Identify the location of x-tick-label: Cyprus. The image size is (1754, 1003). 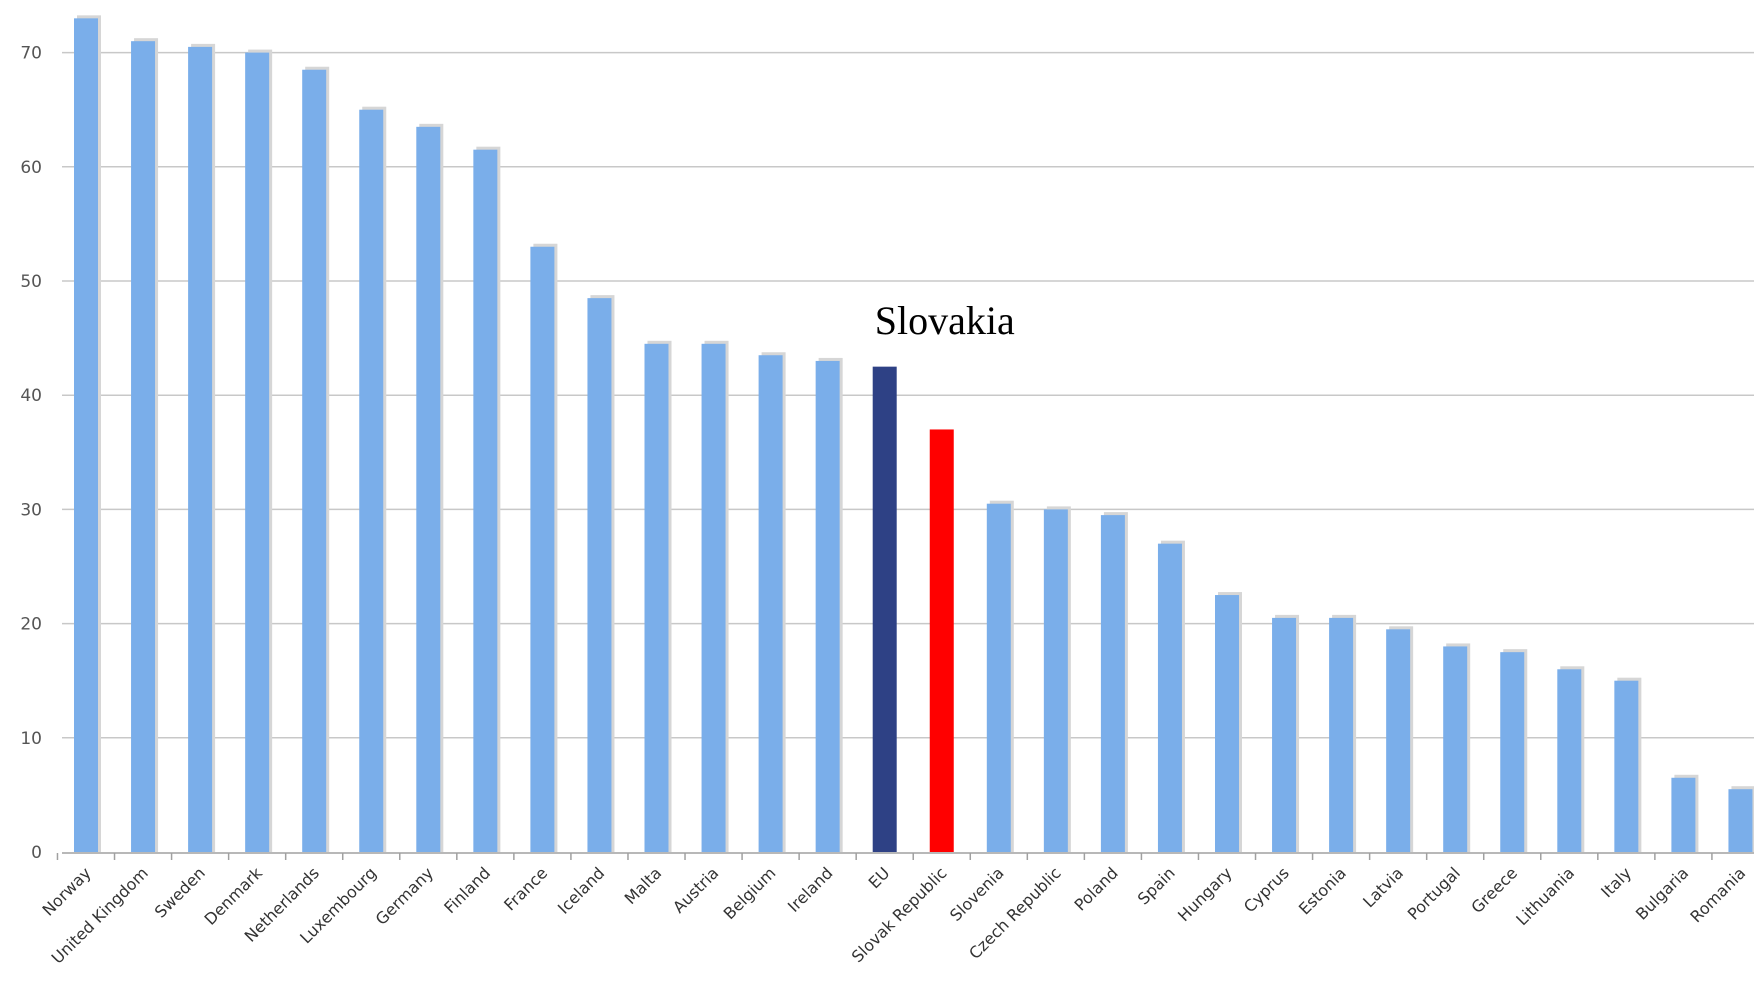
(1266, 889).